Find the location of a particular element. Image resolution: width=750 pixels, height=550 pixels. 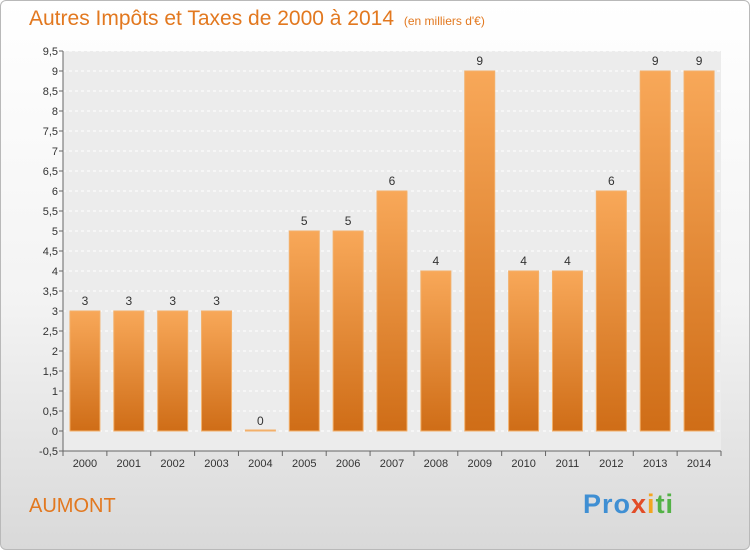

y-tick-label: 4,5 is located at coordinates (50, 252).